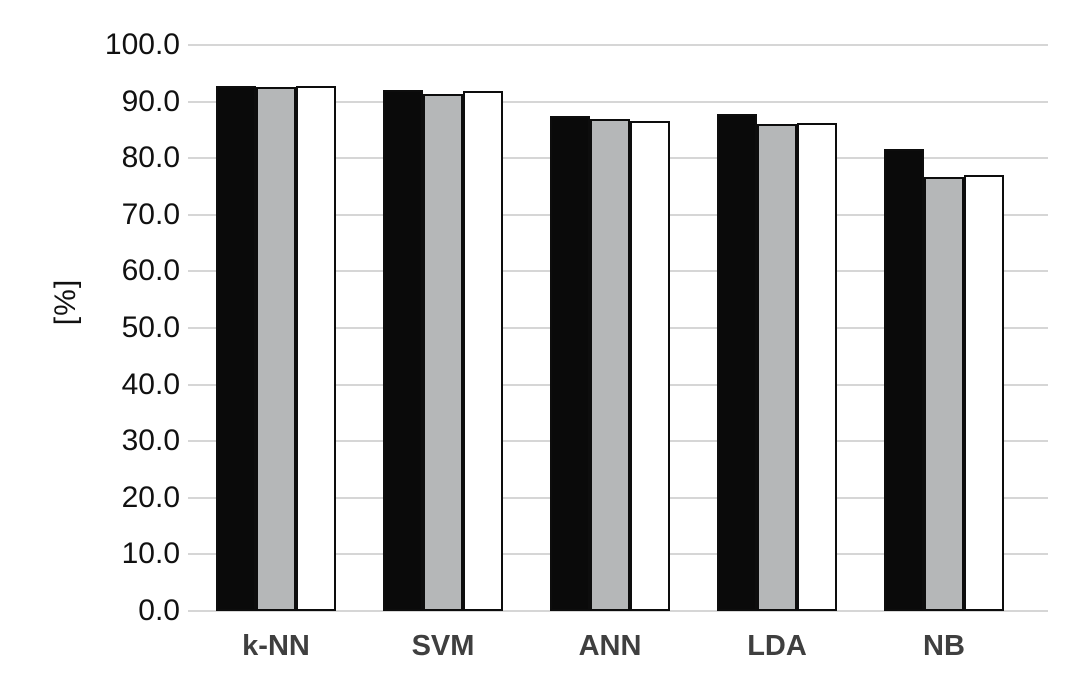 The height and width of the screenshot is (695, 1092). What do you see at coordinates (944, 394) in the screenshot?
I see `bar-NB-series-gray` at bounding box center [944, 394].